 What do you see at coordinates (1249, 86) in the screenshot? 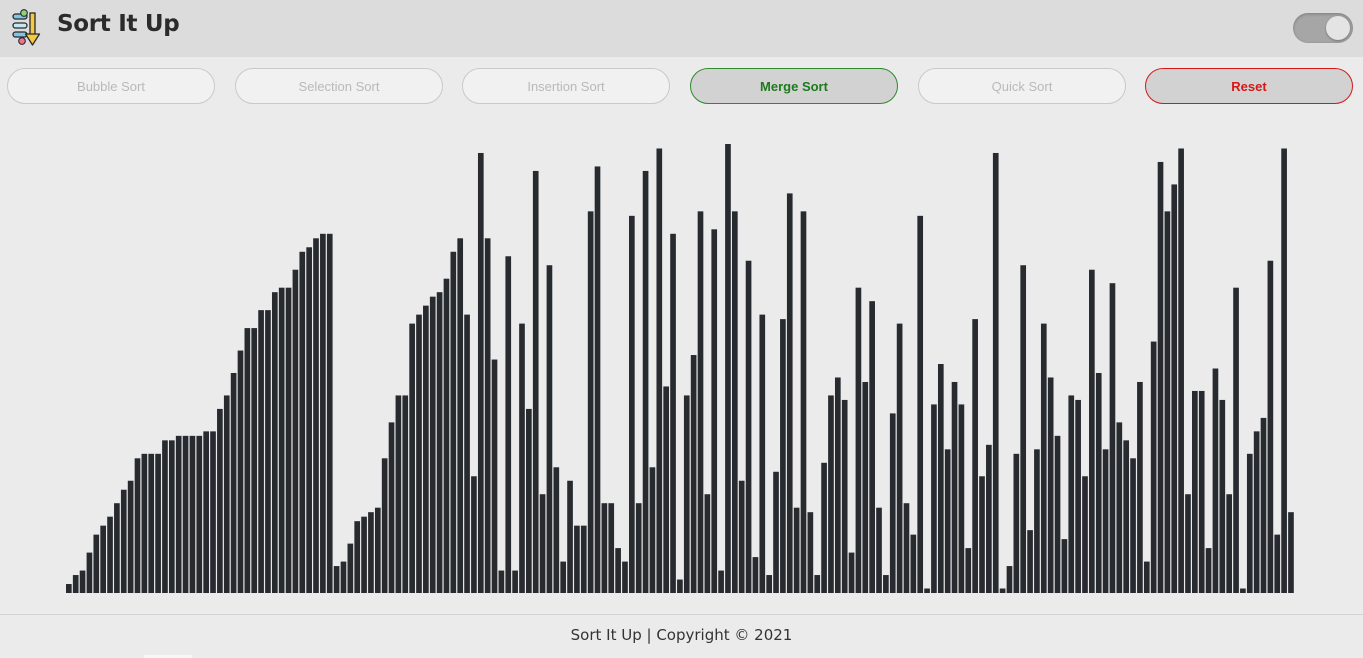
I see `reset-button: Reset` at bounding box center [1249, 86].